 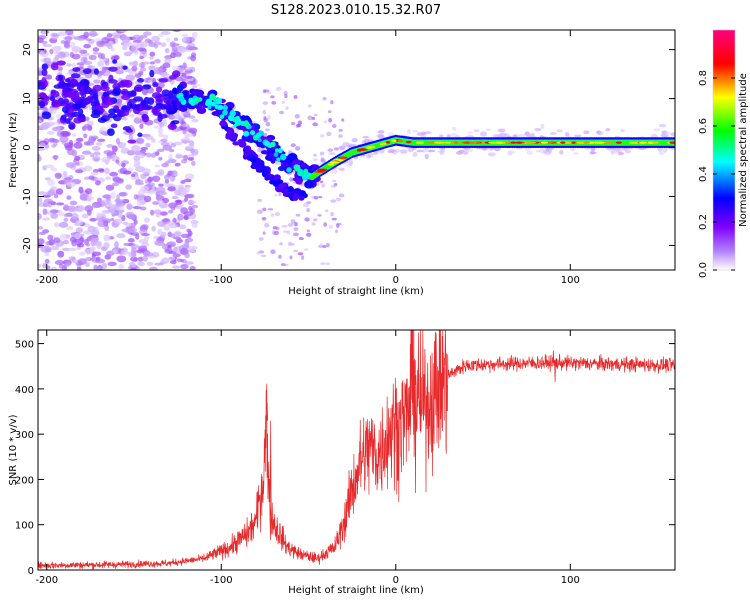 I want to click on snr-xlabel: Height of straight line (km), so click(x=356, y=590).